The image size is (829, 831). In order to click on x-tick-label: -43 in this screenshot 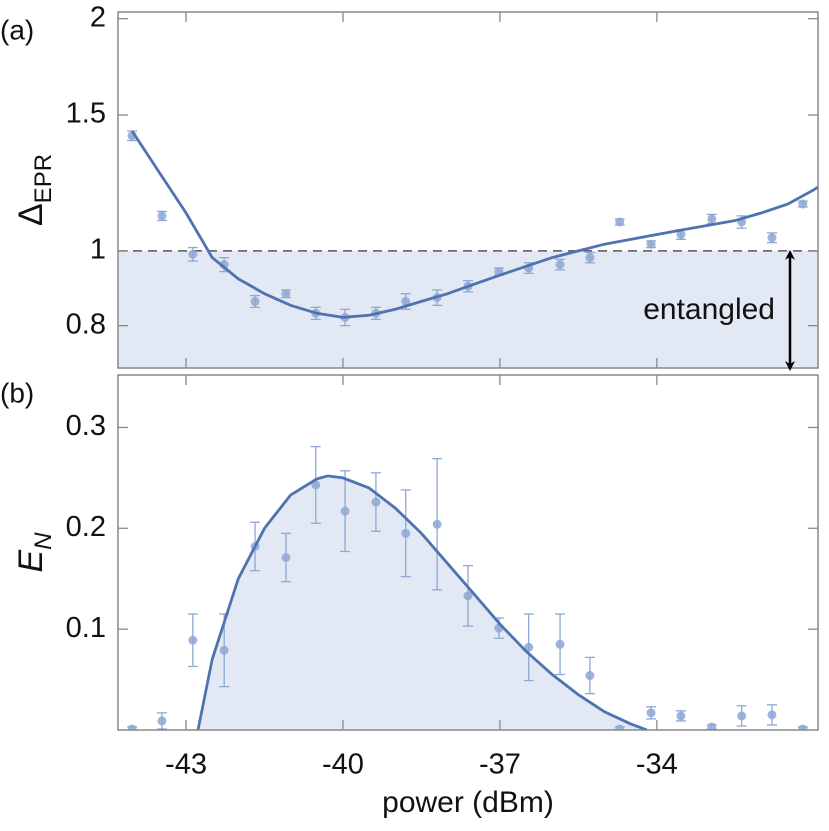, I will do `click(186, 765)`.